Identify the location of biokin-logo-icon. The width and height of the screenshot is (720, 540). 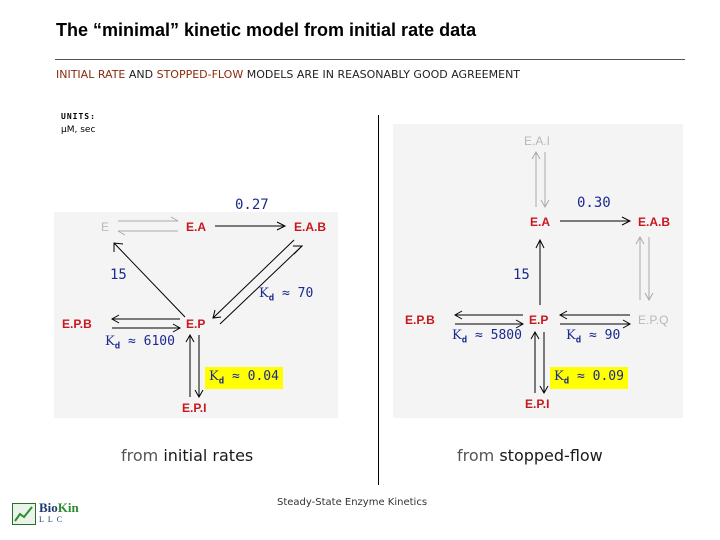
(24, 514).